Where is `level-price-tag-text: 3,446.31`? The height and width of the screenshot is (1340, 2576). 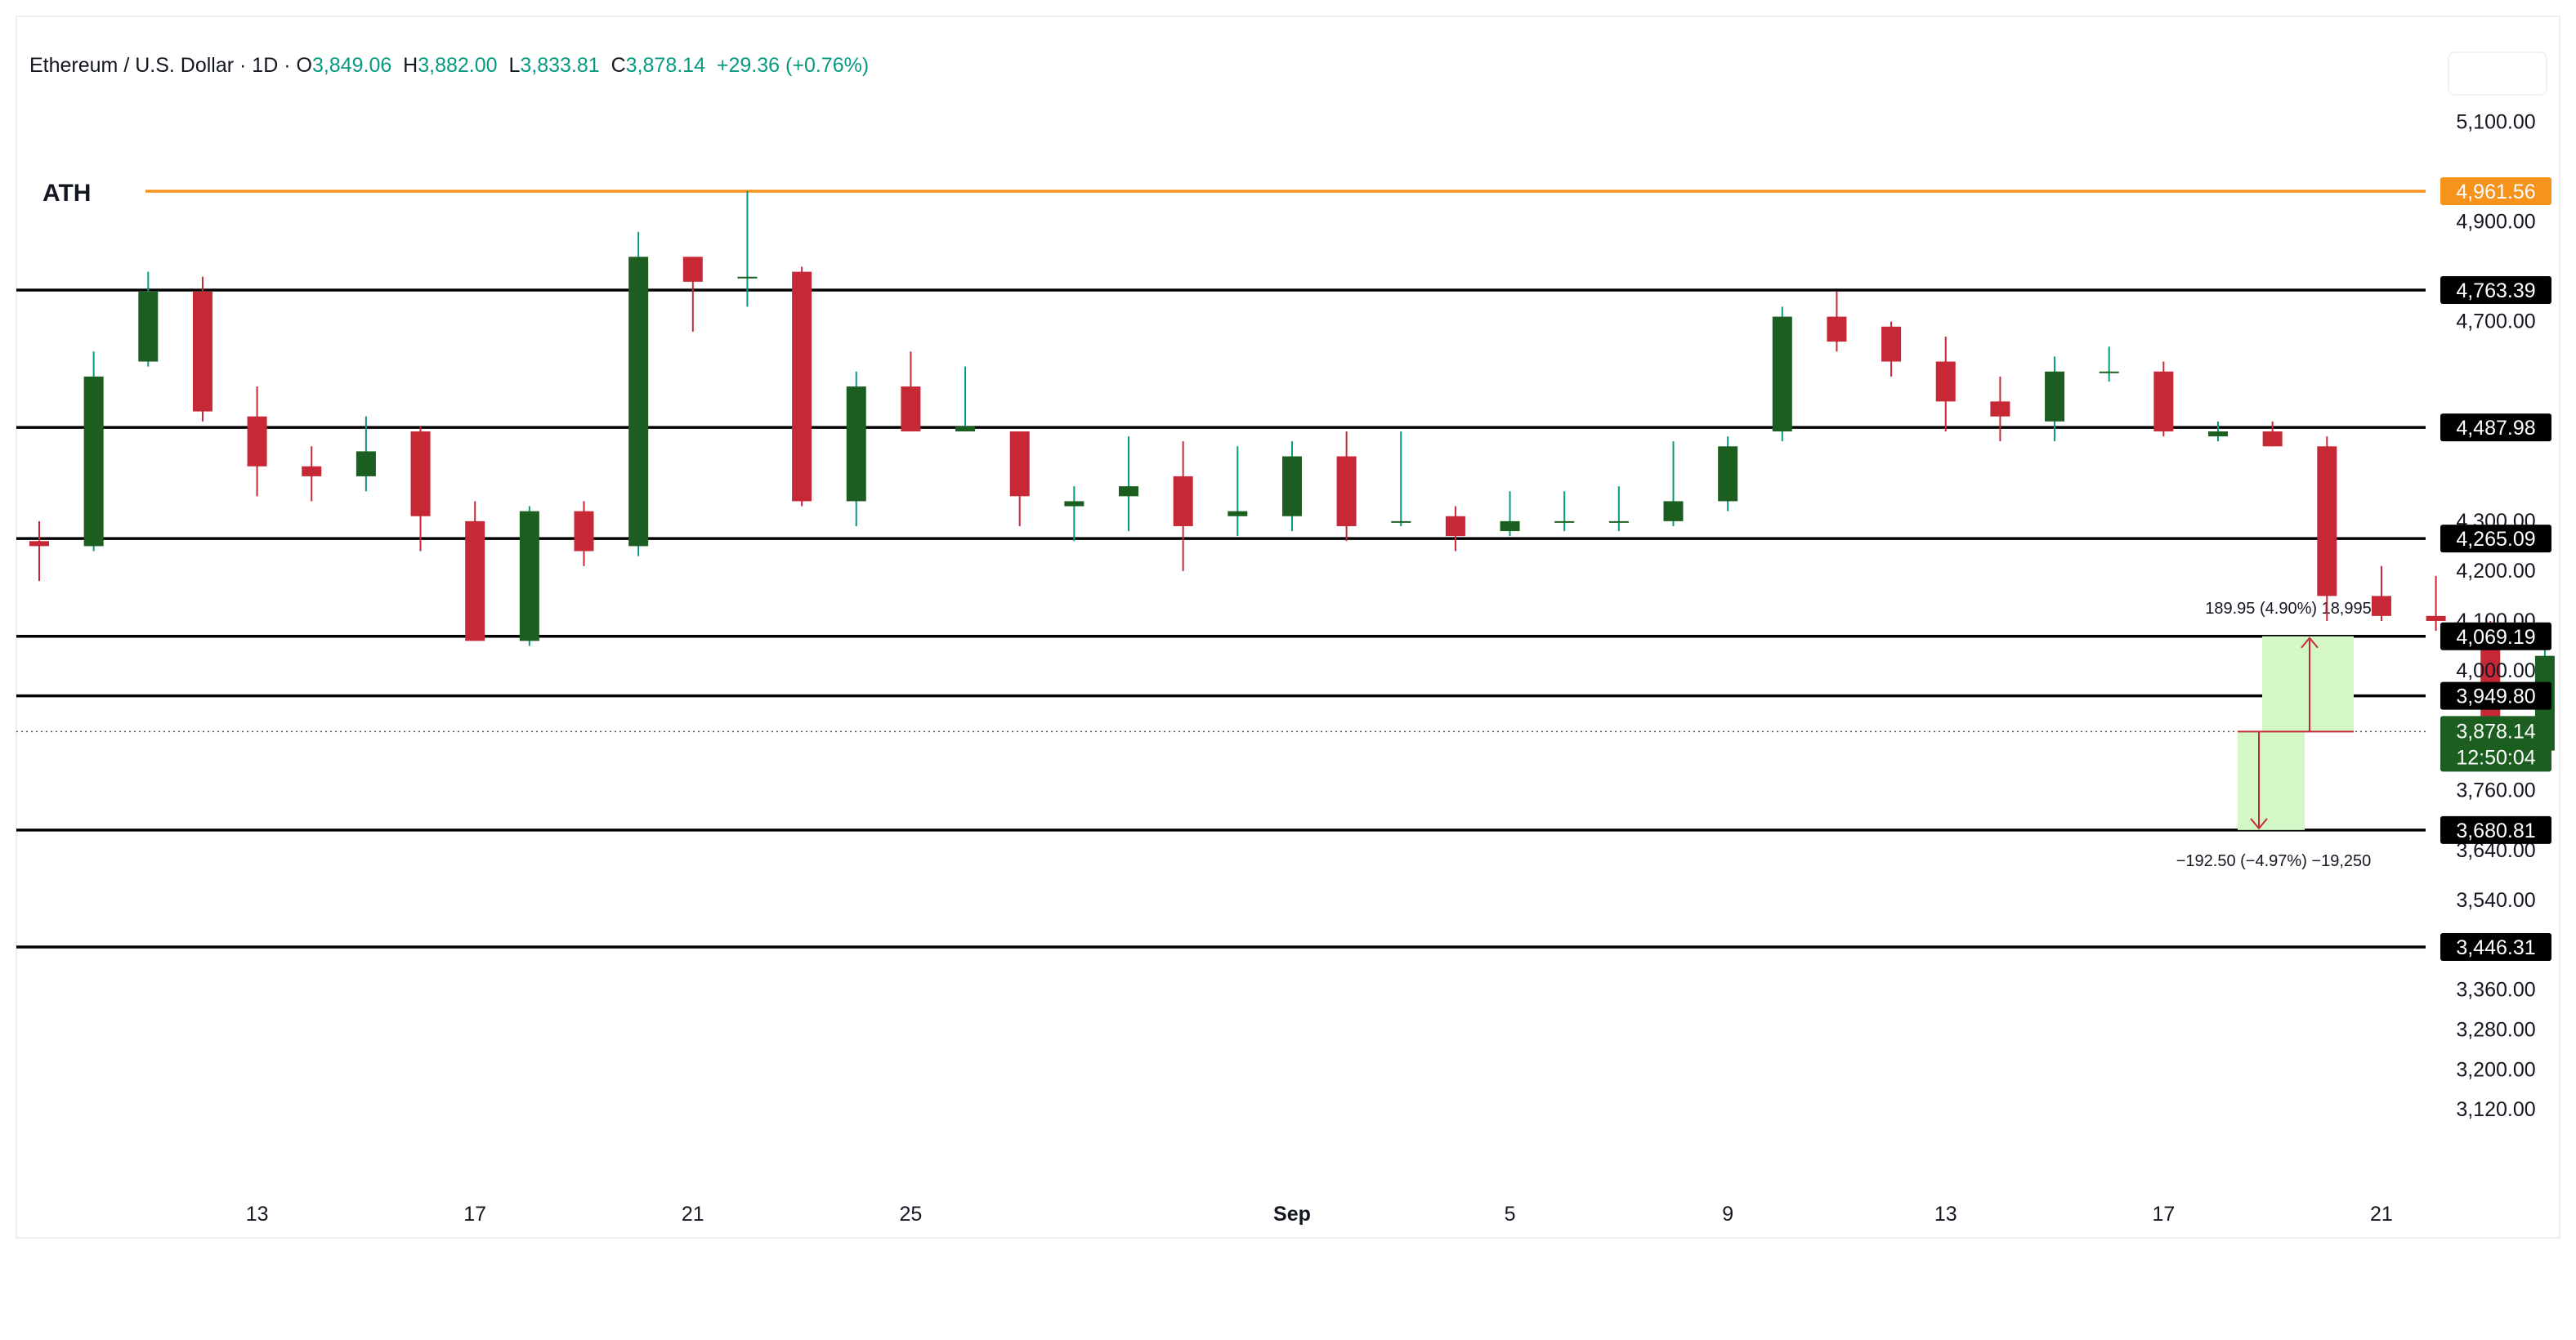
level-price-tag-text: 3,446.31 is located at coordinates (2495, 947).